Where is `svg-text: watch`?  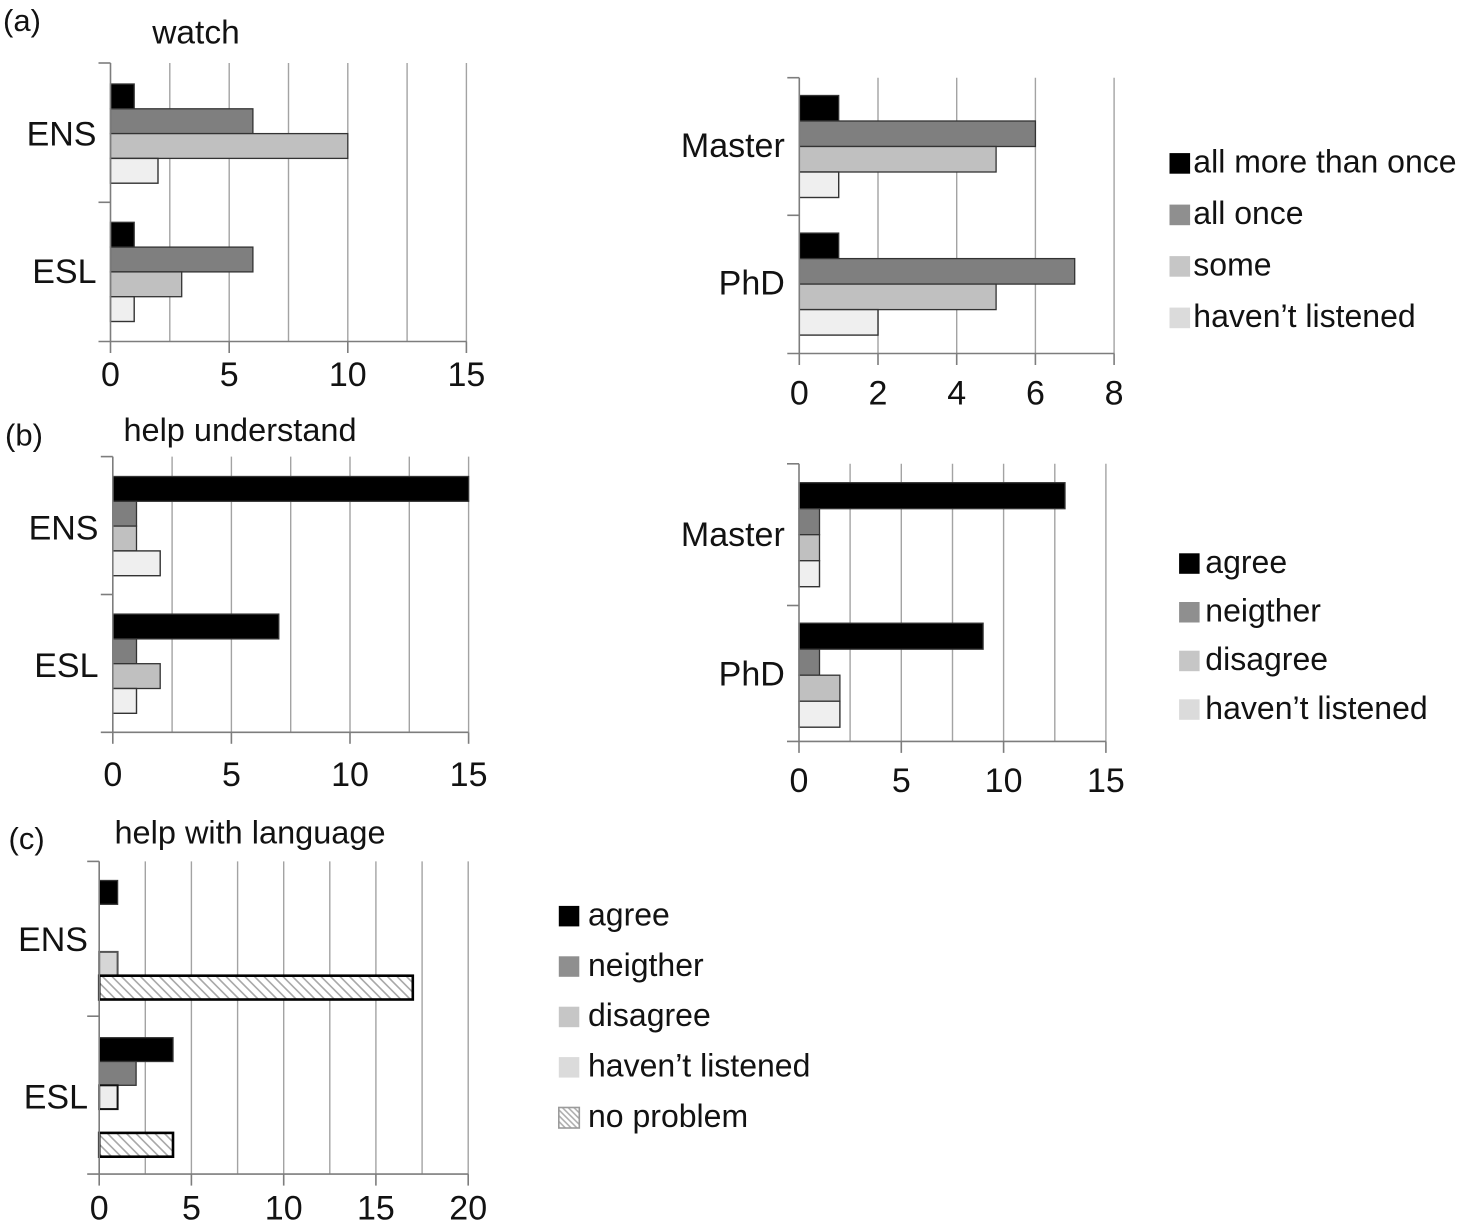
svg-text: watch is located at coordinates (195, 33).